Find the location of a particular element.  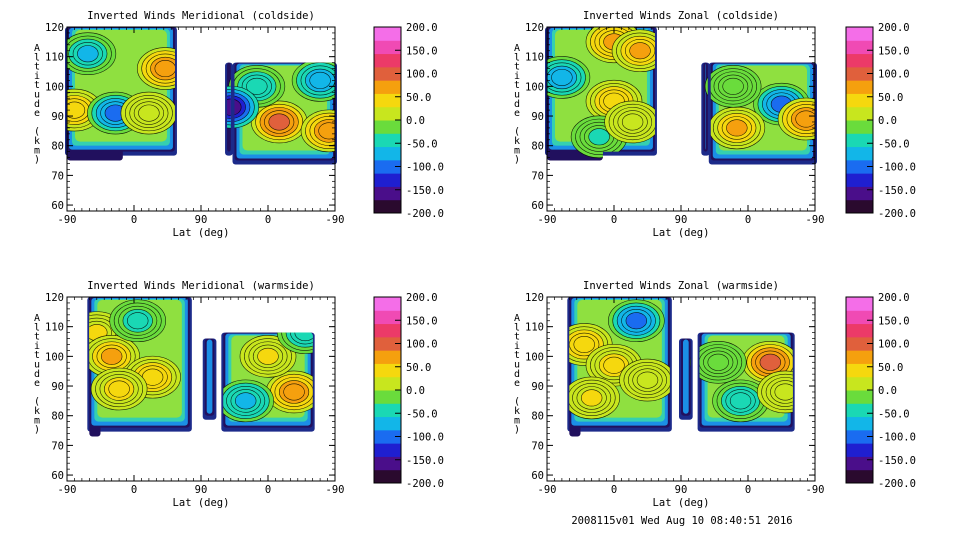

colorbar-tick-label: -150.0 is located at coordinates (425, 461).